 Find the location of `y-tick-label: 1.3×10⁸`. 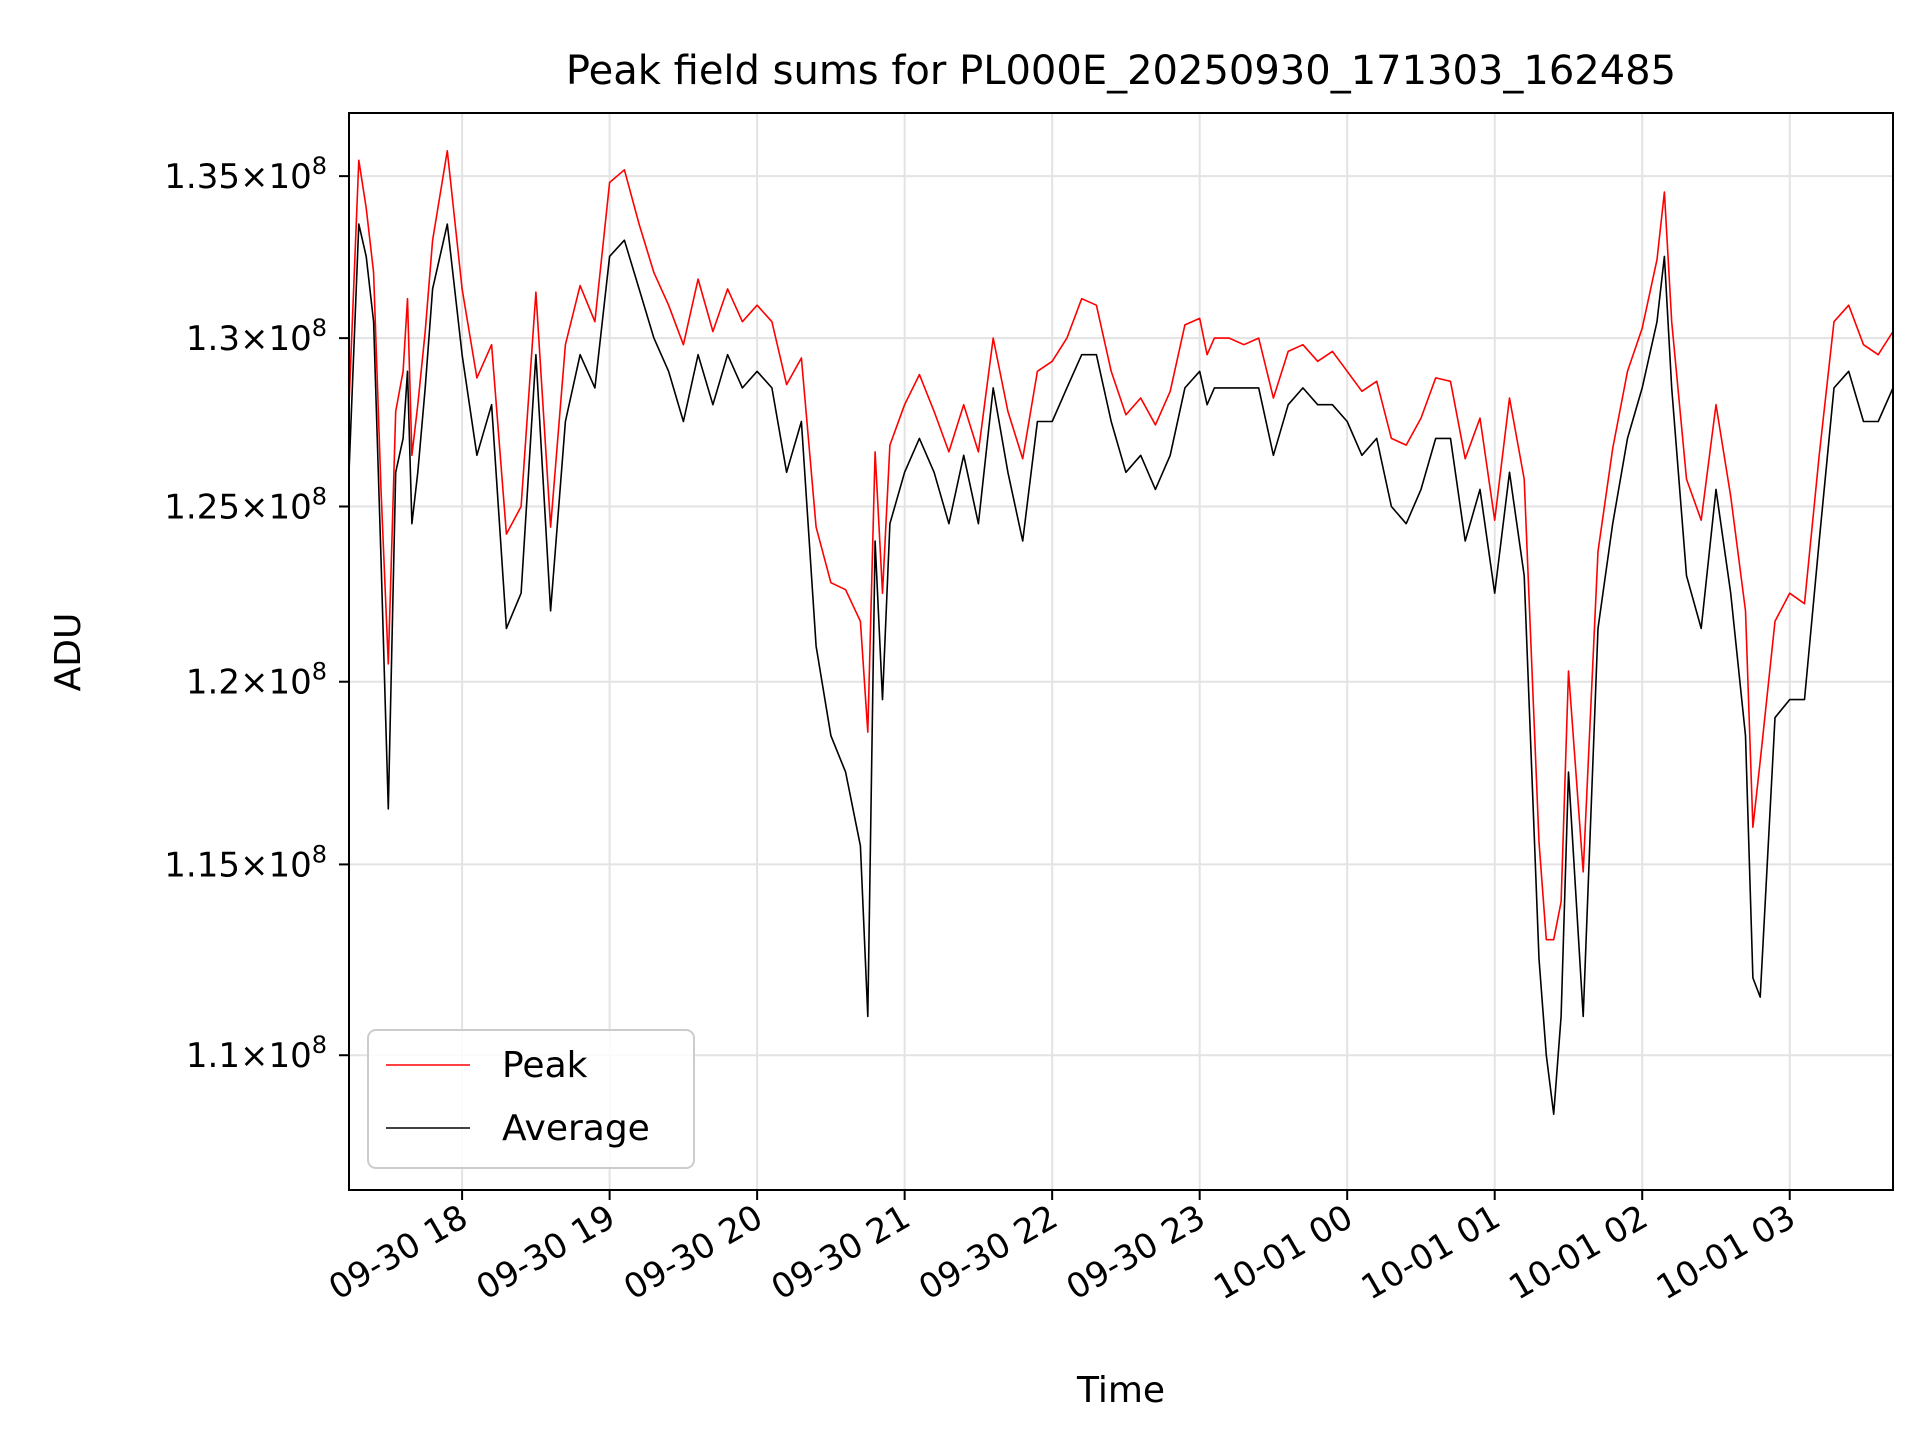

y-tick-label: 1.3×10⁸ is located at coordinates (256, 336).